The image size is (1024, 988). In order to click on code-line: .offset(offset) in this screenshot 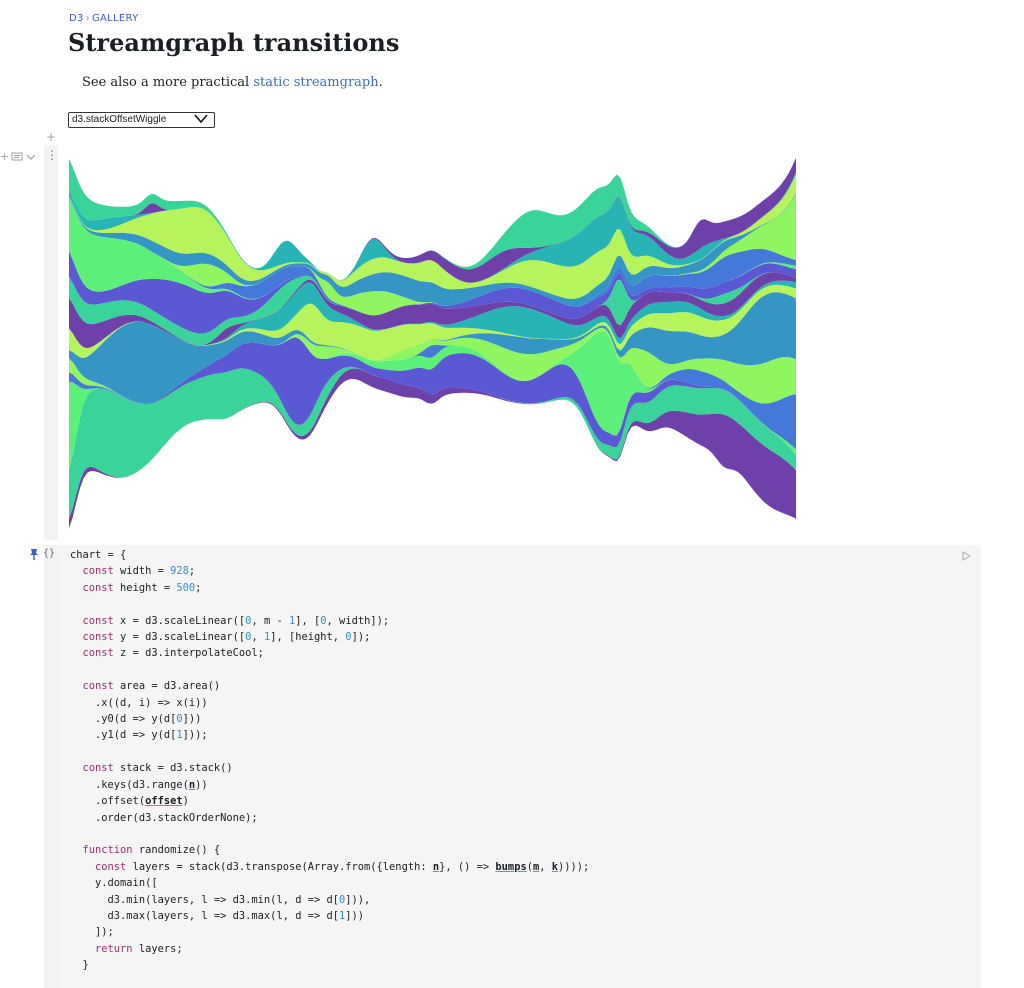, I will do `click(129, 801)`.